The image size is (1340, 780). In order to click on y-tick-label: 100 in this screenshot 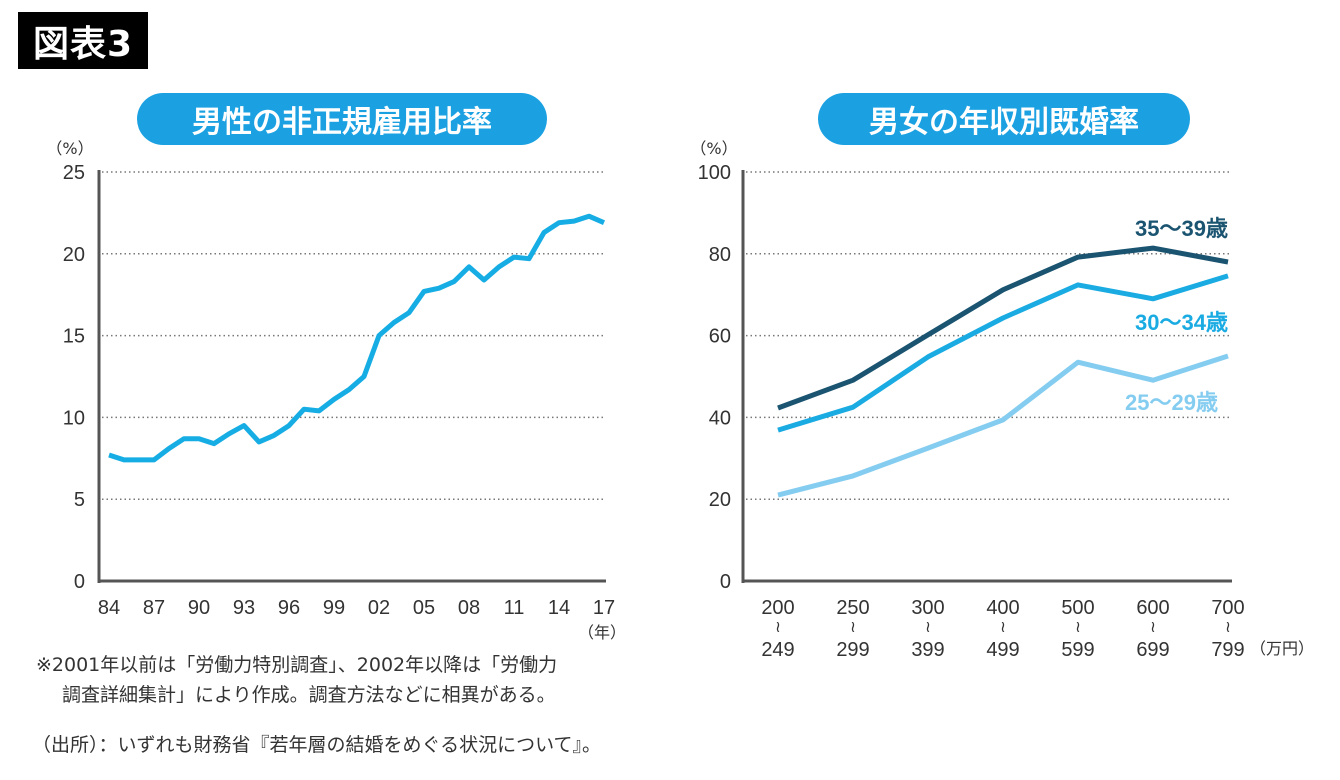, I will do `click(714, 173)`.